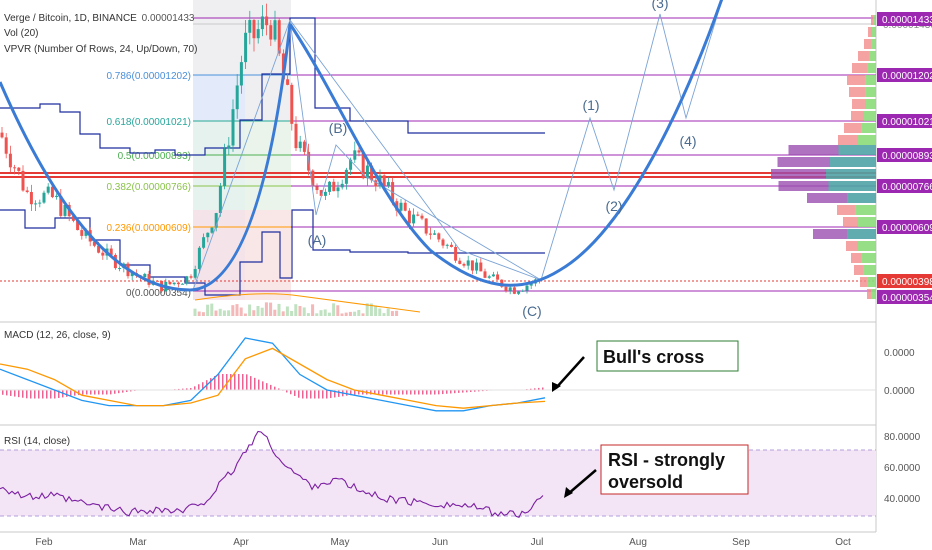 The image size is (932, 550). Describe the element at coordinates (168, 18) in the screenshot. I see `chart-title-value: 0.00001433` at that location.